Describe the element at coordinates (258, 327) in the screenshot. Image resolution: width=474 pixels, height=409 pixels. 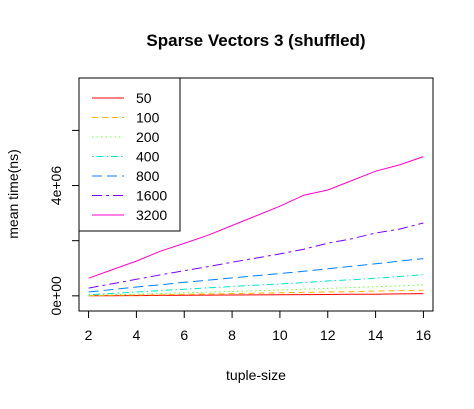
I see `x-axis: 2 4 6 8 10 12 14 16` at that location.